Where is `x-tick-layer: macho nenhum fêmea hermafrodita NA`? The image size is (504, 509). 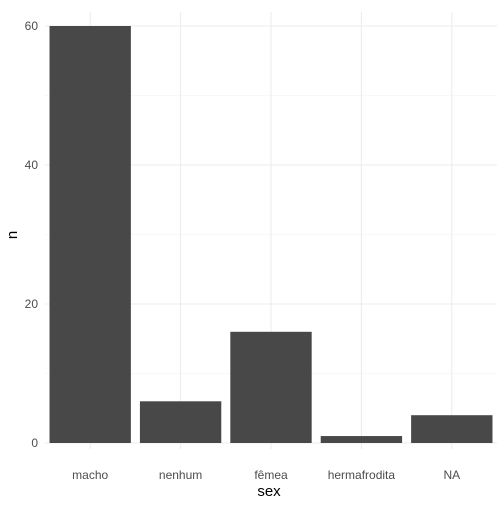 x-tick-layer: macho nenhum fêmea hermafrodita NA is located at coordinates (266, 475).